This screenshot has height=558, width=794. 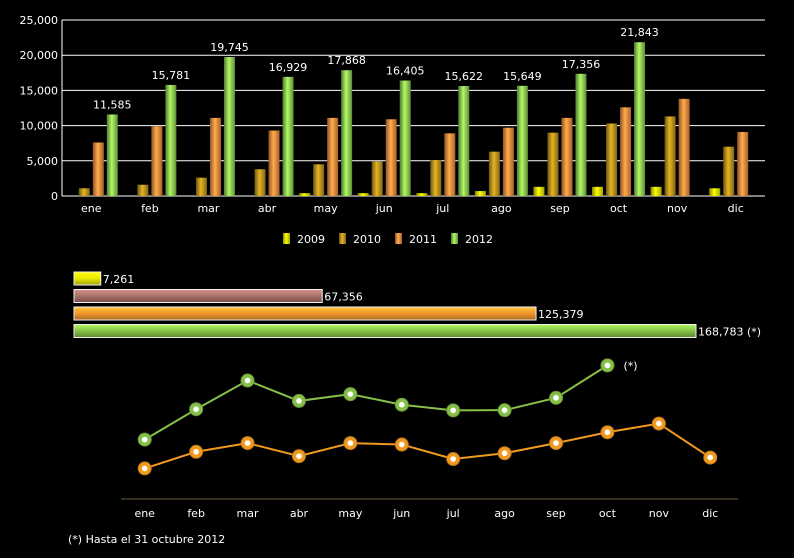 I want to click on legend-swatch-2010, so click(x=342, y=238).